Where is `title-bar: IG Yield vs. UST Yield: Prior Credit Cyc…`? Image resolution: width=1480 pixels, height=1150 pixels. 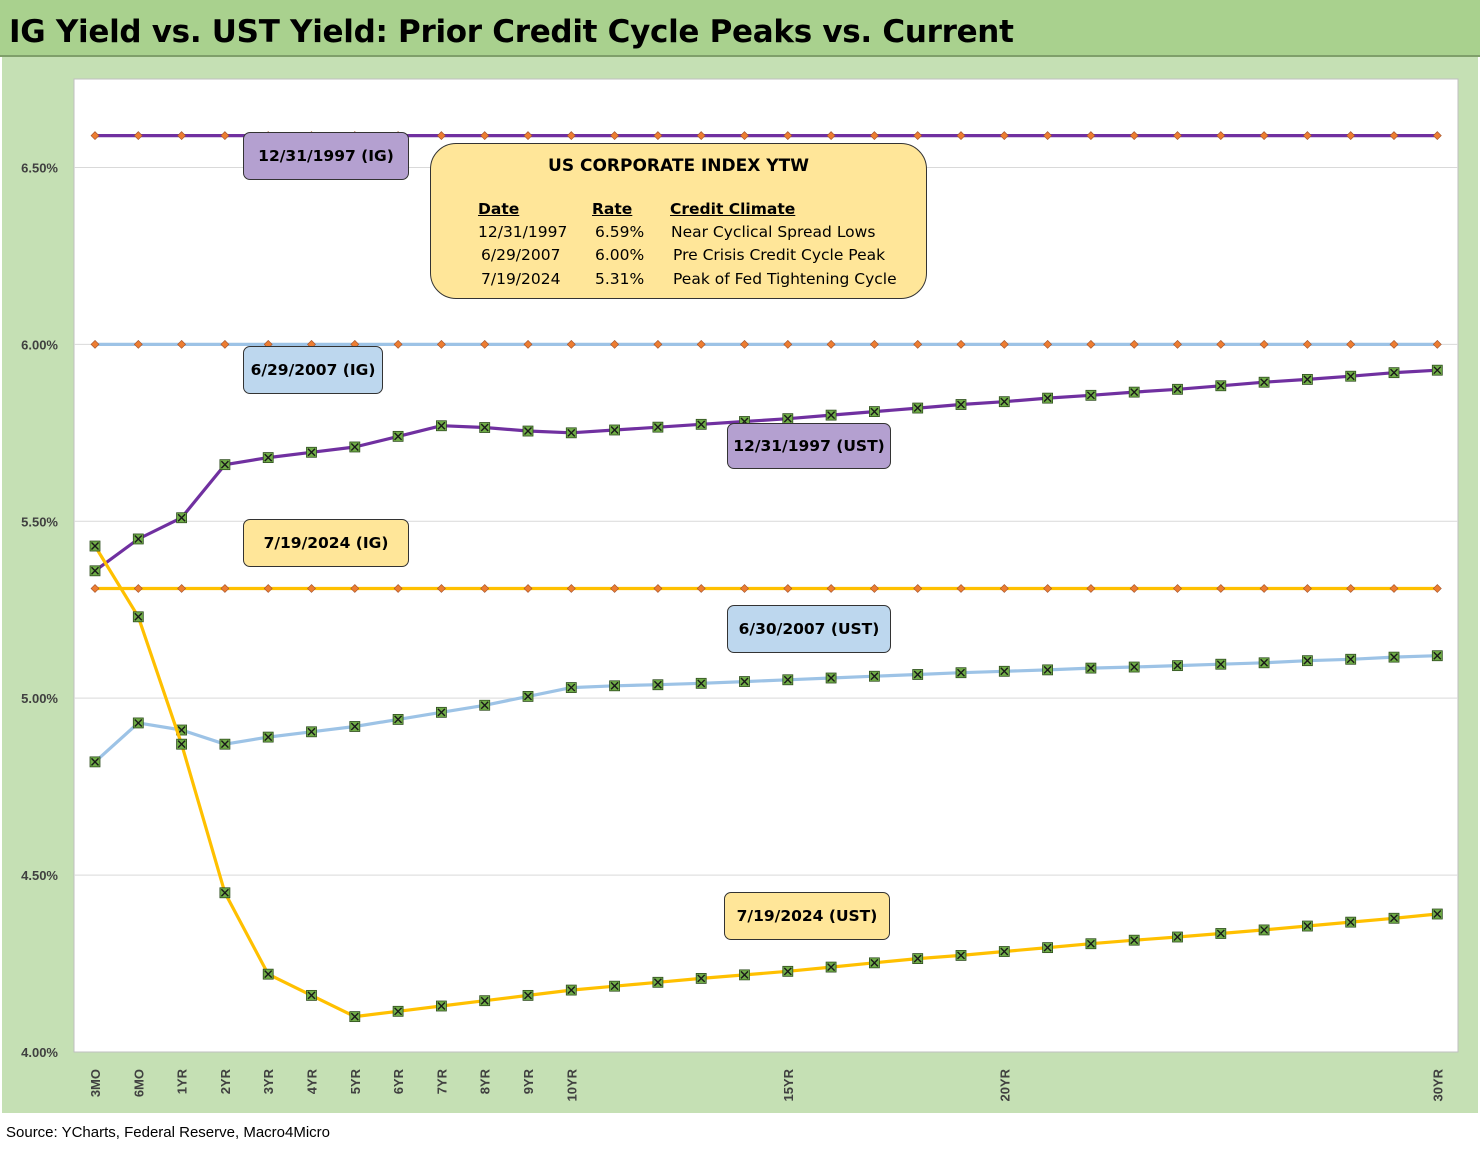 title-bar: IG Yield vs. UST Yield: Prior Credit Cyc… is located at coordinates (740, 28).